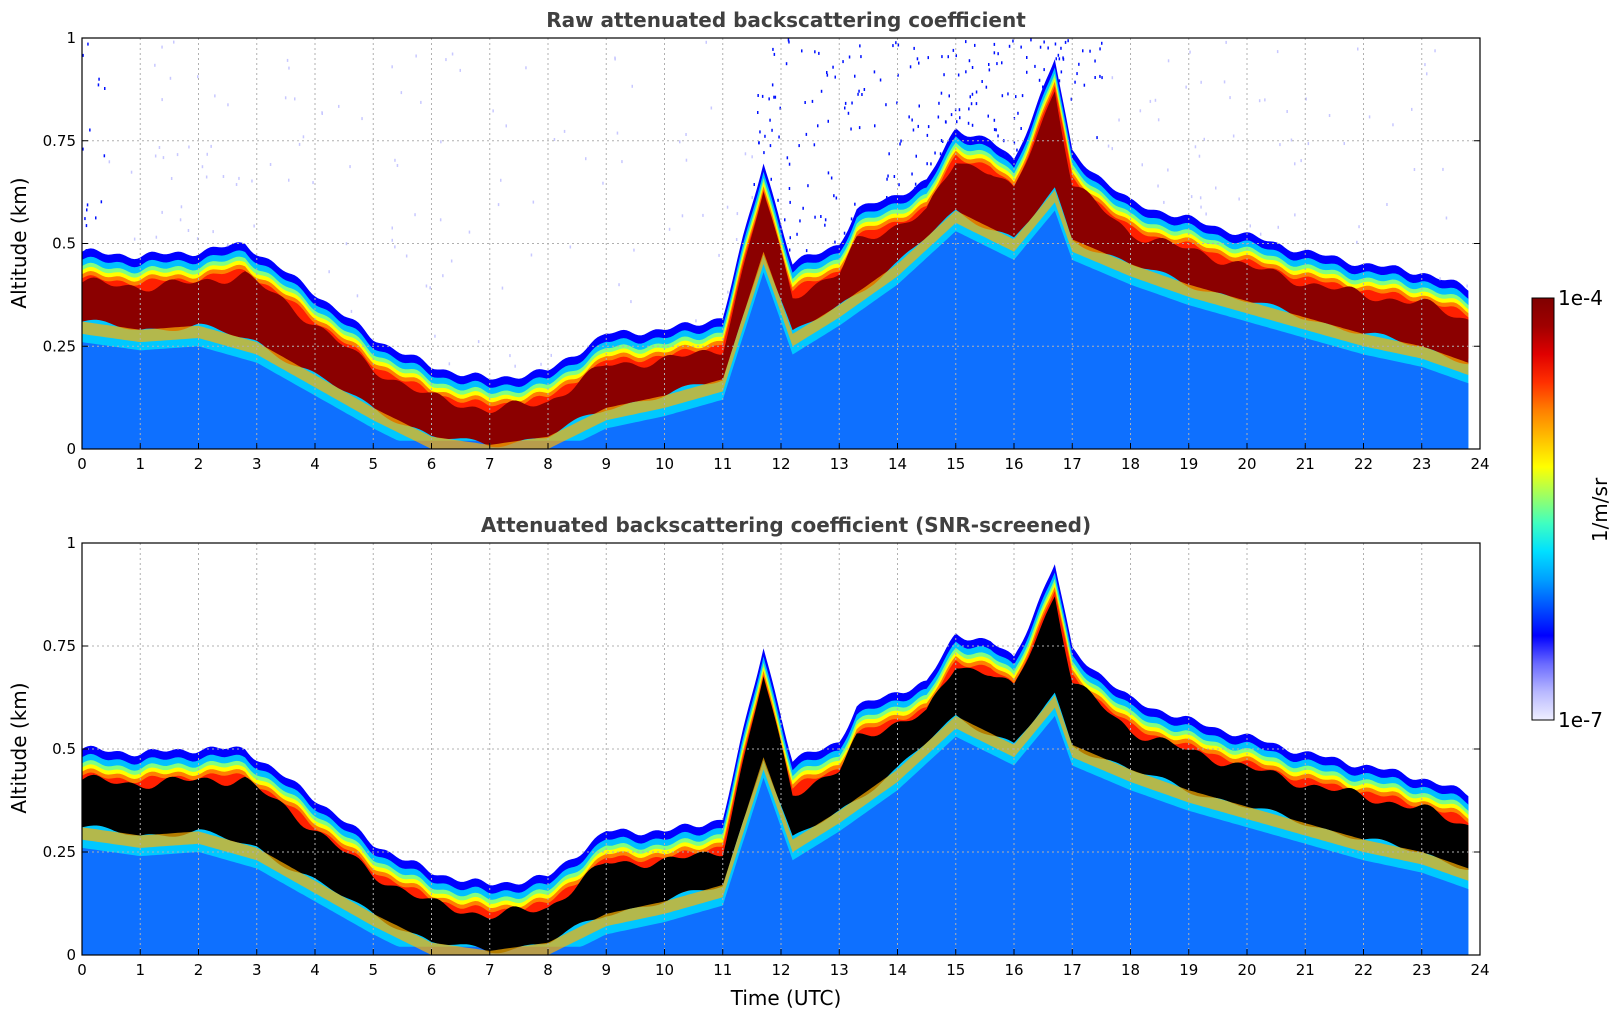  What do you see at coordinates (1013, 970) in the screenshot?
I see `x-tick-label: 16` at bounding box center [1013, 970].